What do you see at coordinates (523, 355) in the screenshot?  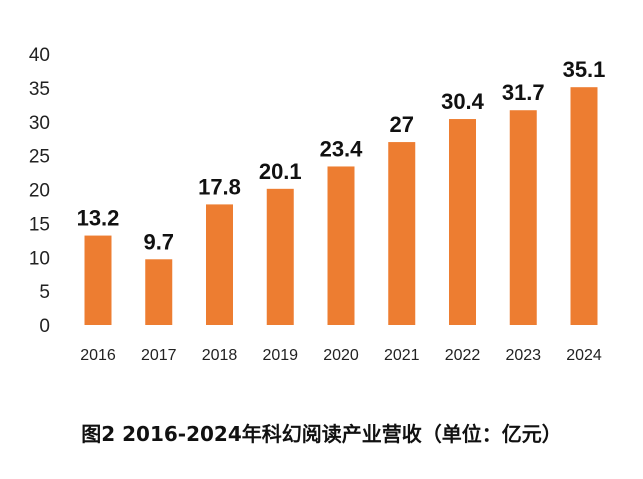 I see `x-tick-label: 2023` at bounding box center [523, 355].